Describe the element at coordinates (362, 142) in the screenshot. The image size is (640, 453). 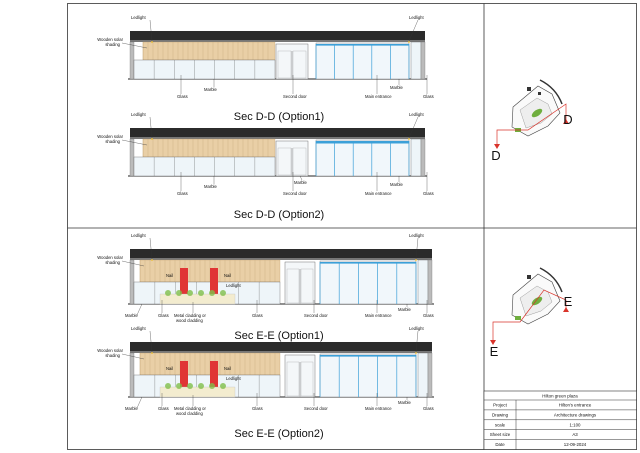
I see `blue-transom` at that location.